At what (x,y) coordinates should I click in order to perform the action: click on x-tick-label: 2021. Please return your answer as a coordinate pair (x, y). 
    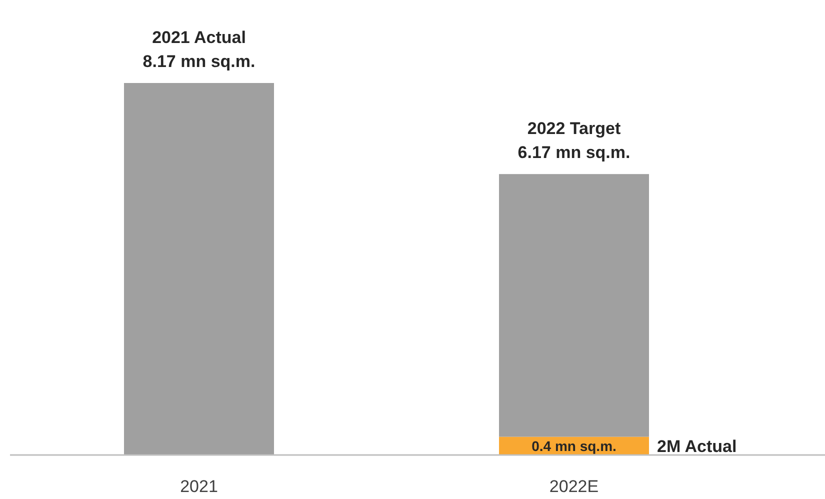
    Looking at the image, I should click on (199, 486).